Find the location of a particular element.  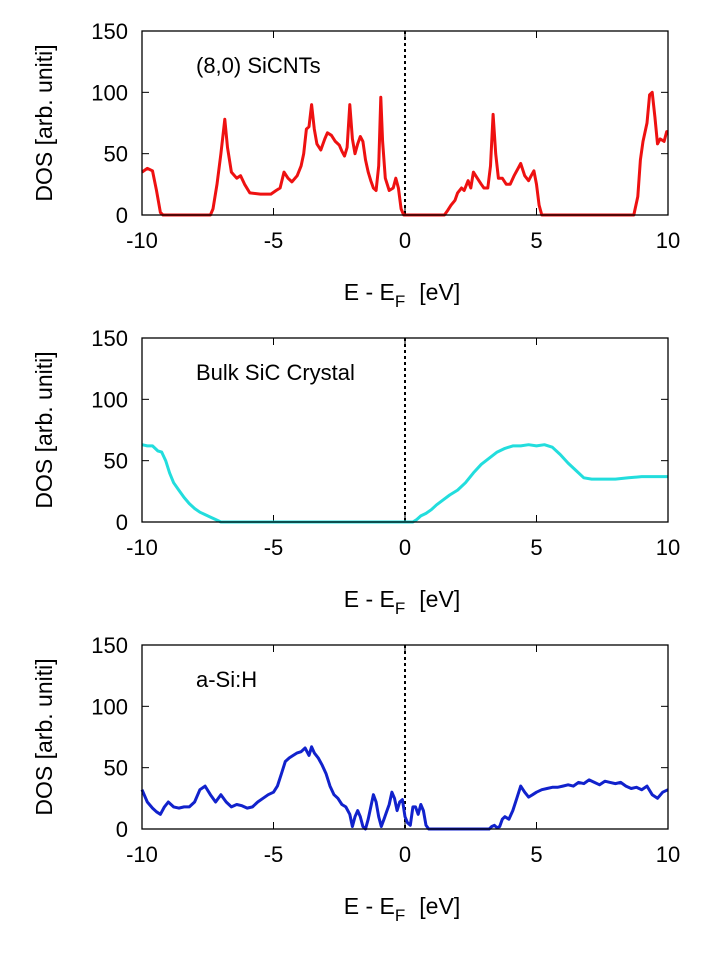

panel-annotation: Bulk SiC Crystal is located at coordinates (275, 372).